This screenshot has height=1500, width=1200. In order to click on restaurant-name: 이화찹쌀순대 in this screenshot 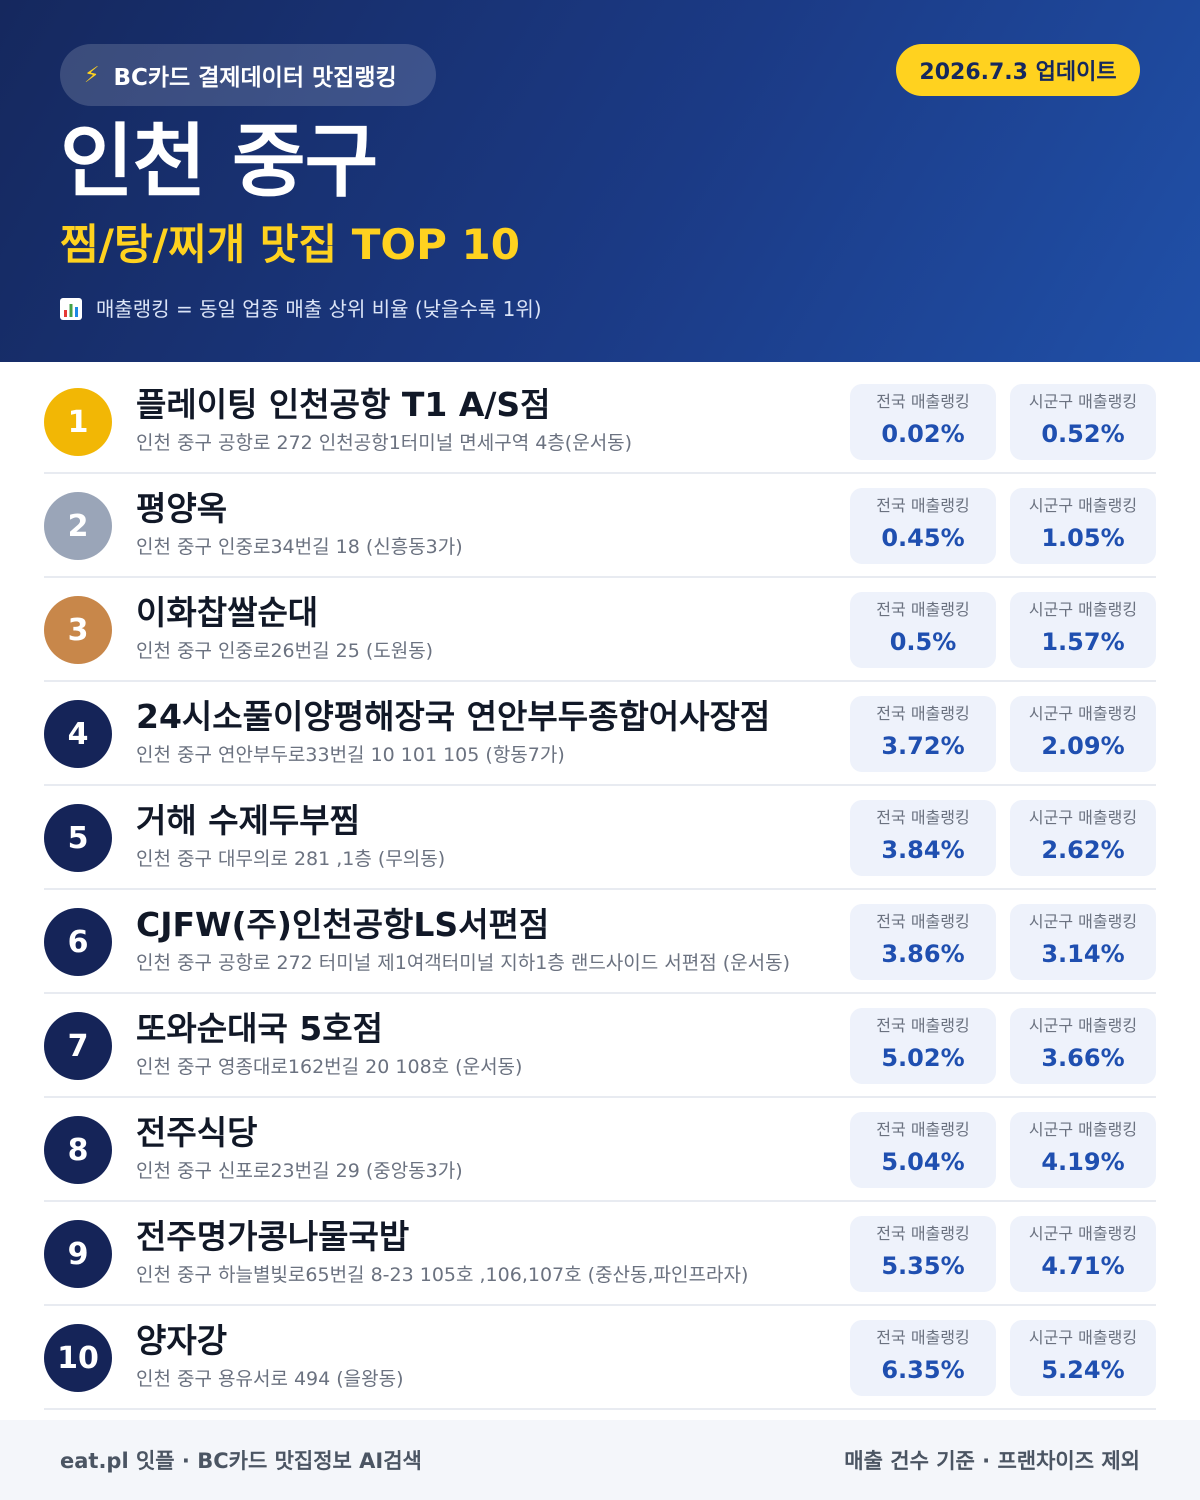, I will do `click(227, 612)`.